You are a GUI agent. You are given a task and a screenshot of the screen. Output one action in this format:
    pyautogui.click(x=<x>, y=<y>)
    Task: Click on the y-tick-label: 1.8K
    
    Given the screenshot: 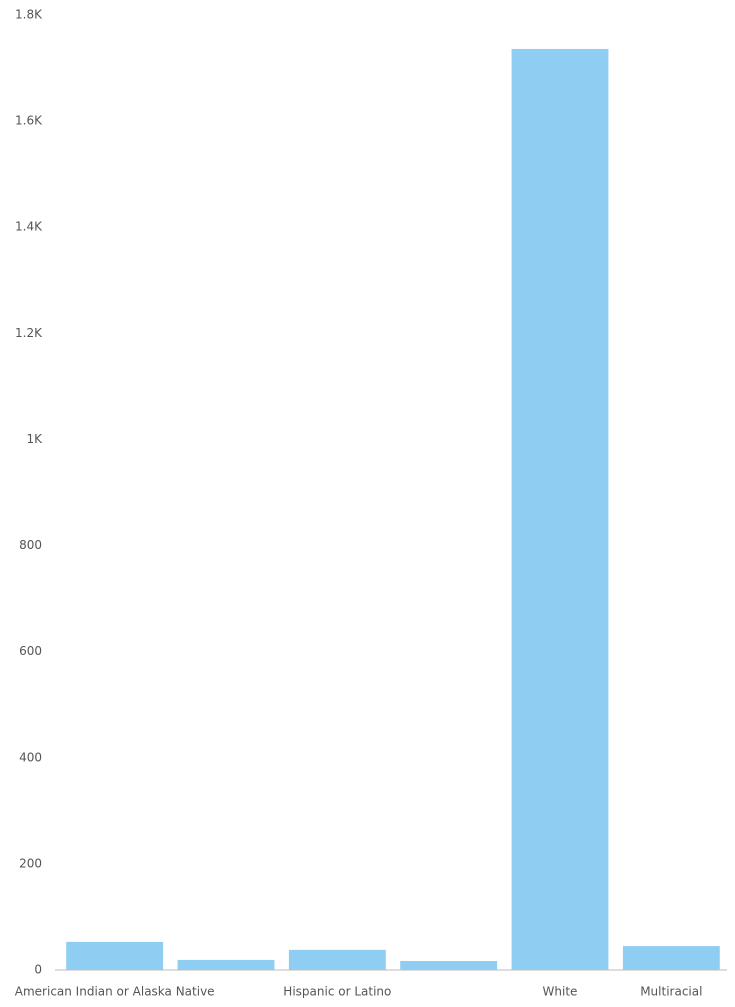 What is the action you would take?
    pyautogui.click(x=29, y=15)
    